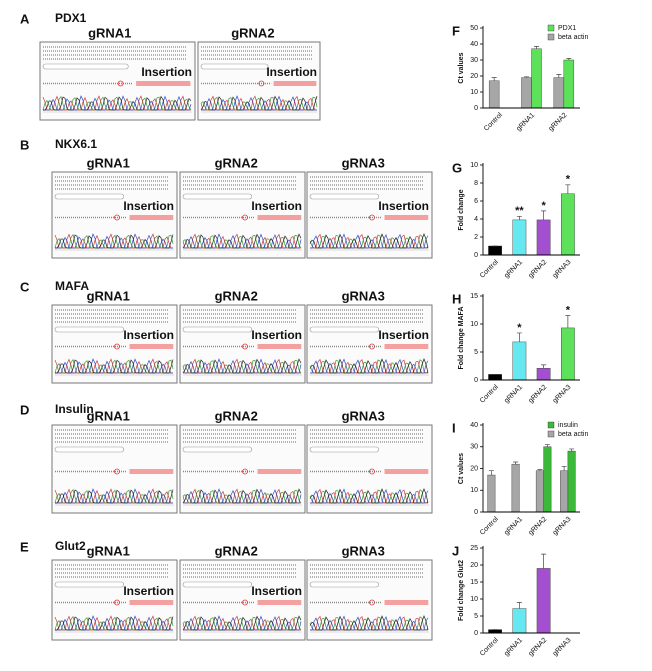 This screenshot has height=671, width=652. Describe the element at coordinates (551, 425) in the screenshot. I see `legend-swatch` at that location.